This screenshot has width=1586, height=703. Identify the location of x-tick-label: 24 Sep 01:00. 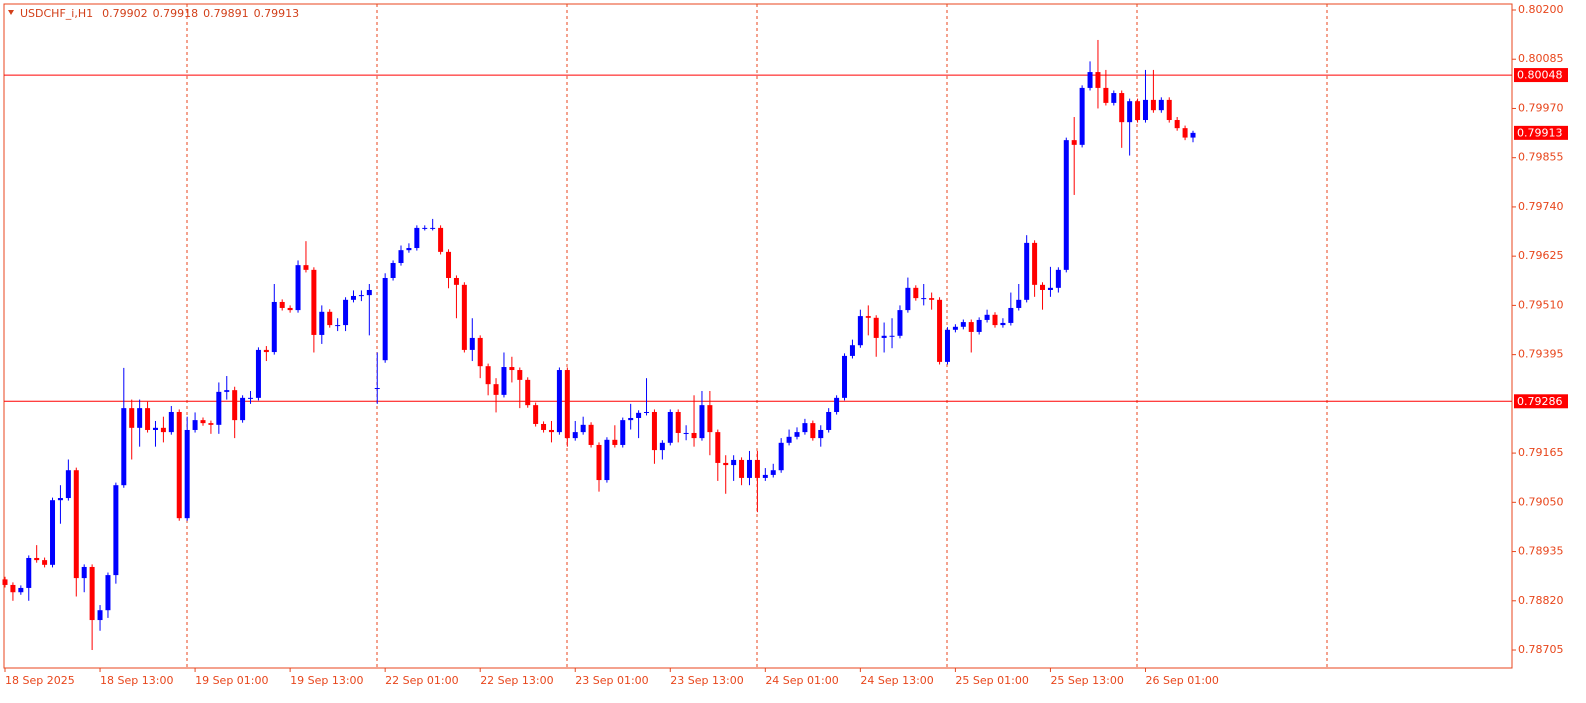
(801, 680).